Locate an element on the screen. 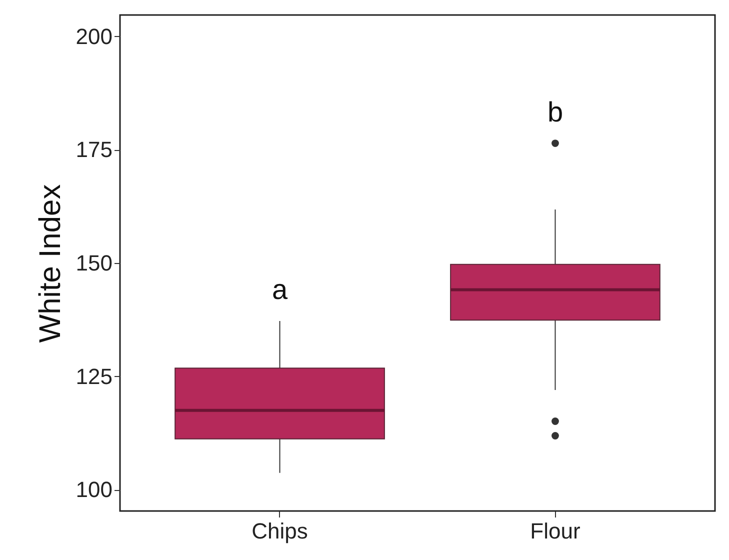 Image resolution: width=729 pixels, height=560 pixels. y-tick-label: 125 is located at coordinates (94, 376).